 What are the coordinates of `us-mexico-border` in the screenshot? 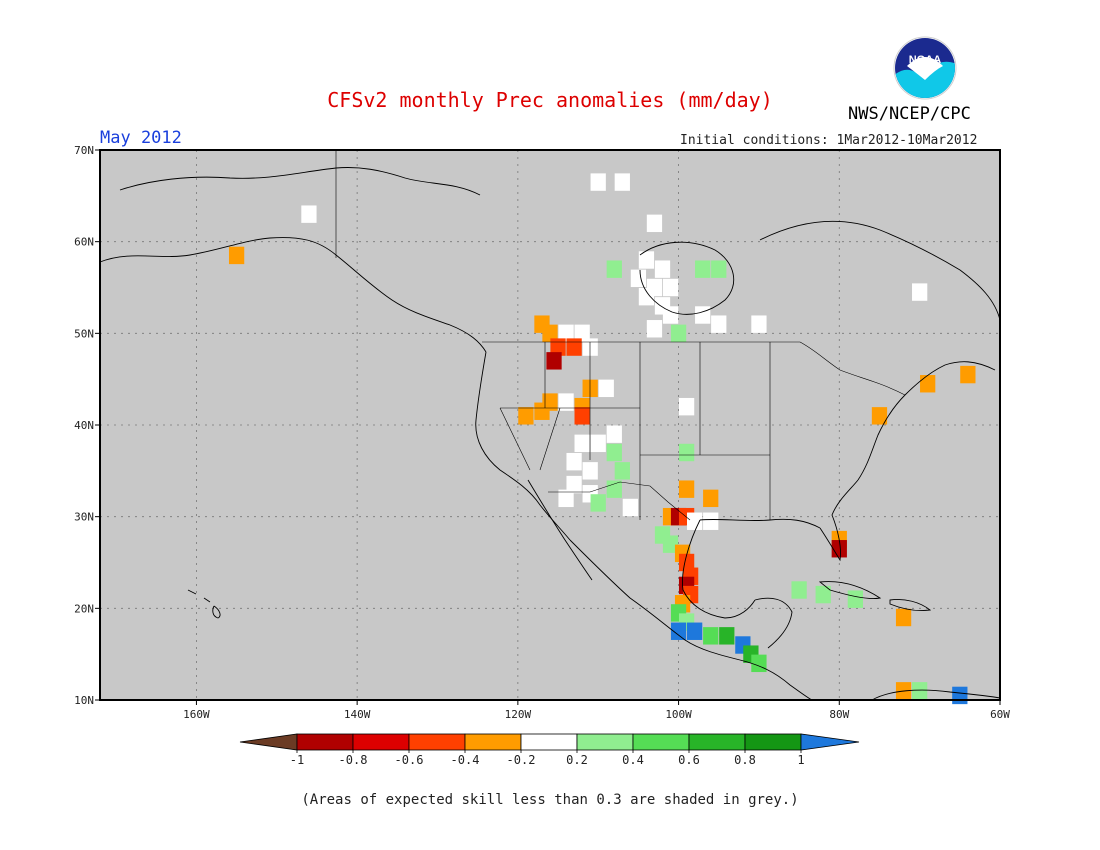 It's located at (619, 501).